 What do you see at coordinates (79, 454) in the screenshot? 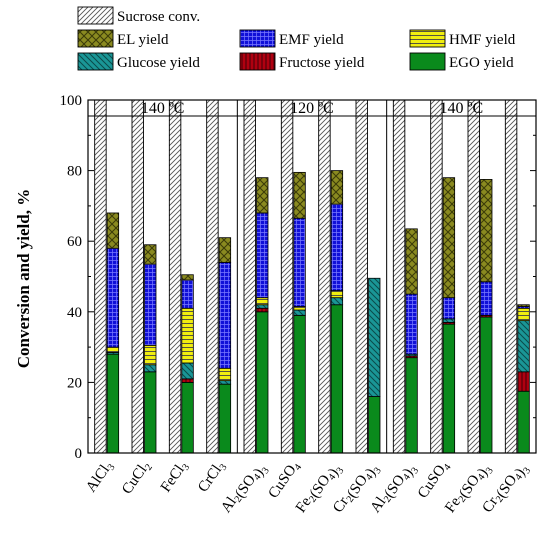
I see `y-tick-label: 0` at bounding box center [79, 454].